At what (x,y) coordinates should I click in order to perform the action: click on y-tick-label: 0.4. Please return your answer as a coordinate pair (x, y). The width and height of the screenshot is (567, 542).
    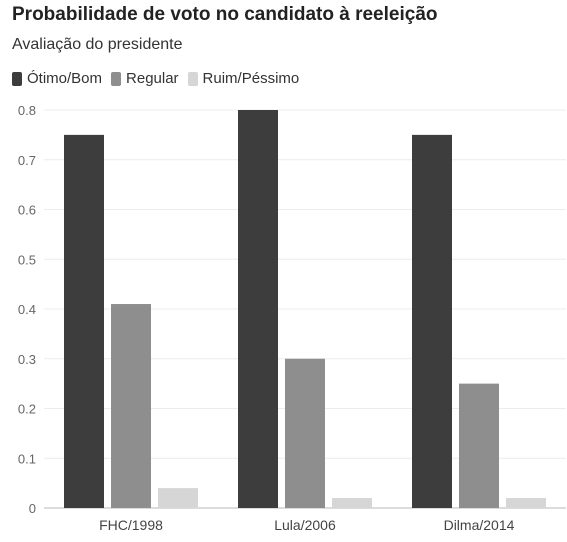
    Looking at the image, I should click on (27, 309).